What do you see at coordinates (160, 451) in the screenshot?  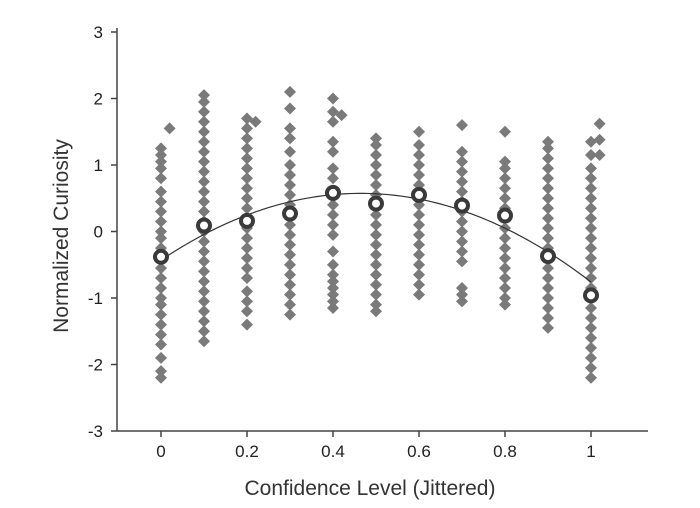 I see `x-tick-label: 0` at bounding box center [160, 451].